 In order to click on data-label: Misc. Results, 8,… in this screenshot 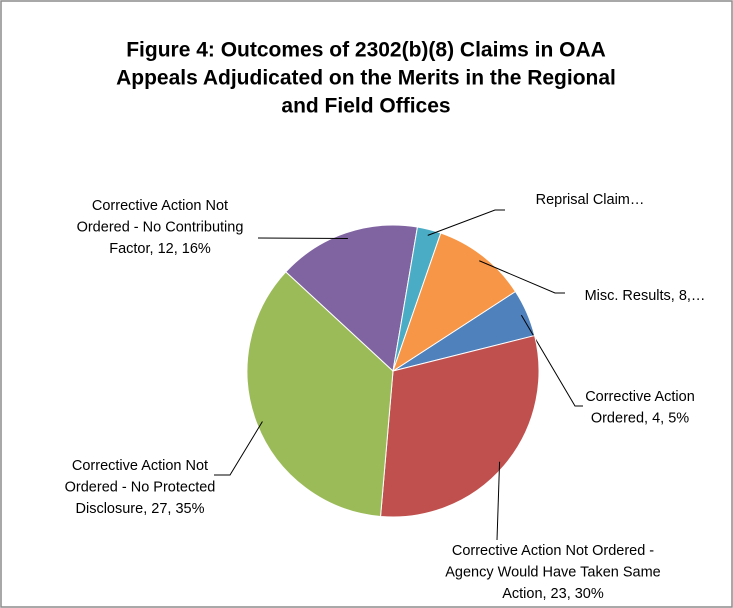, I will do `click(645, 296)`.